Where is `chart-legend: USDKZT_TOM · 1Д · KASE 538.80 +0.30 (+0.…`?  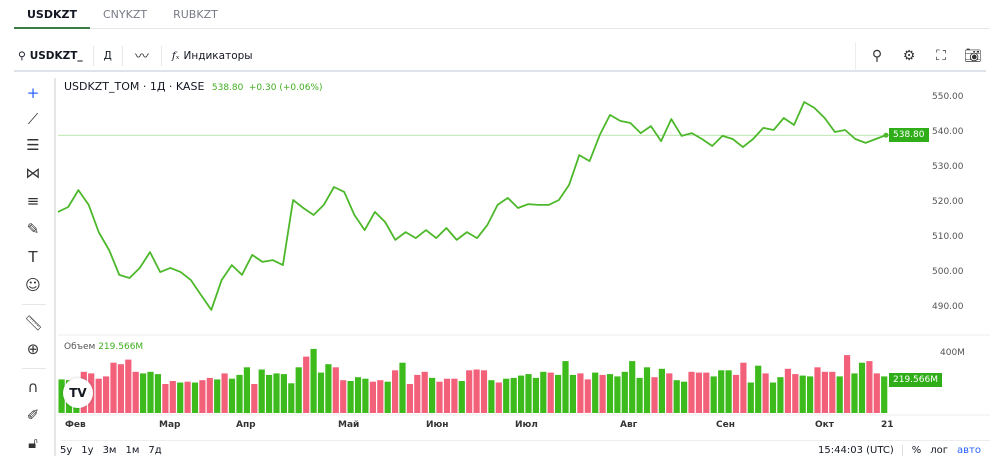
chart-legend: USDKZT_TOM · 1Д · KASE 538.80 +0.30 (+0.… is located at coordinates (193, 86).